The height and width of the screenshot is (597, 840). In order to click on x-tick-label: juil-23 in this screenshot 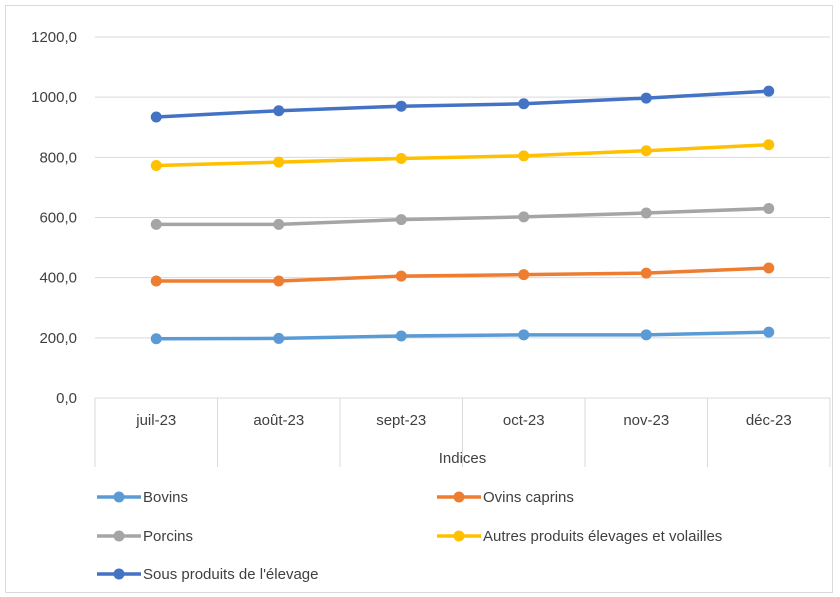, I will do `click(155, 420)`.